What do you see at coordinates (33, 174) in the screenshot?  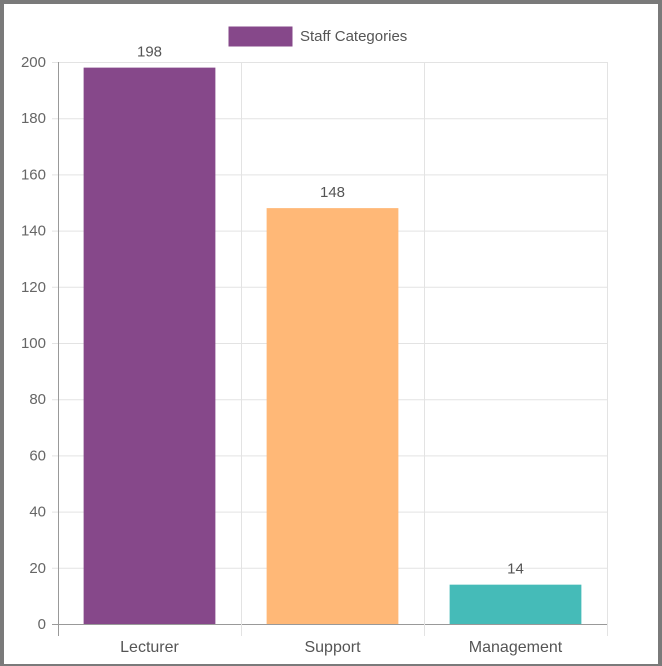 I see `y-tick-label: 160` at bounding box center [33, 174].